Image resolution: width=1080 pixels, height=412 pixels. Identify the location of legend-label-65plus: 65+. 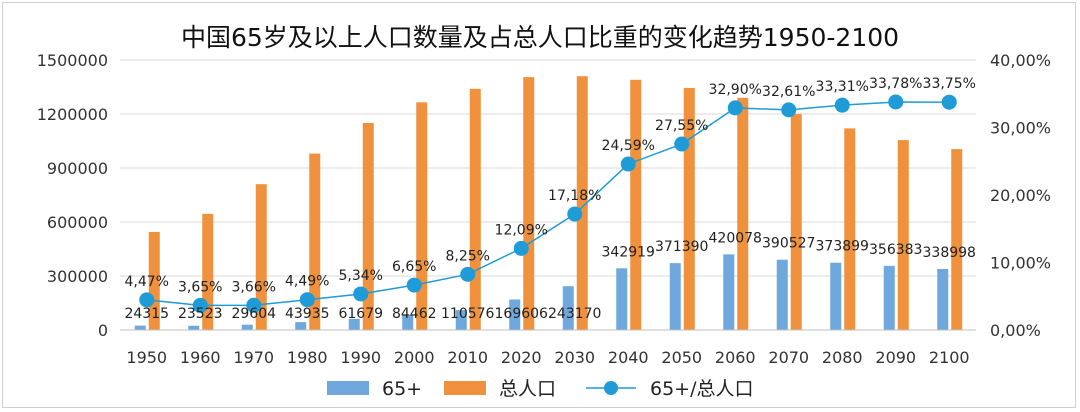
(402, 389).